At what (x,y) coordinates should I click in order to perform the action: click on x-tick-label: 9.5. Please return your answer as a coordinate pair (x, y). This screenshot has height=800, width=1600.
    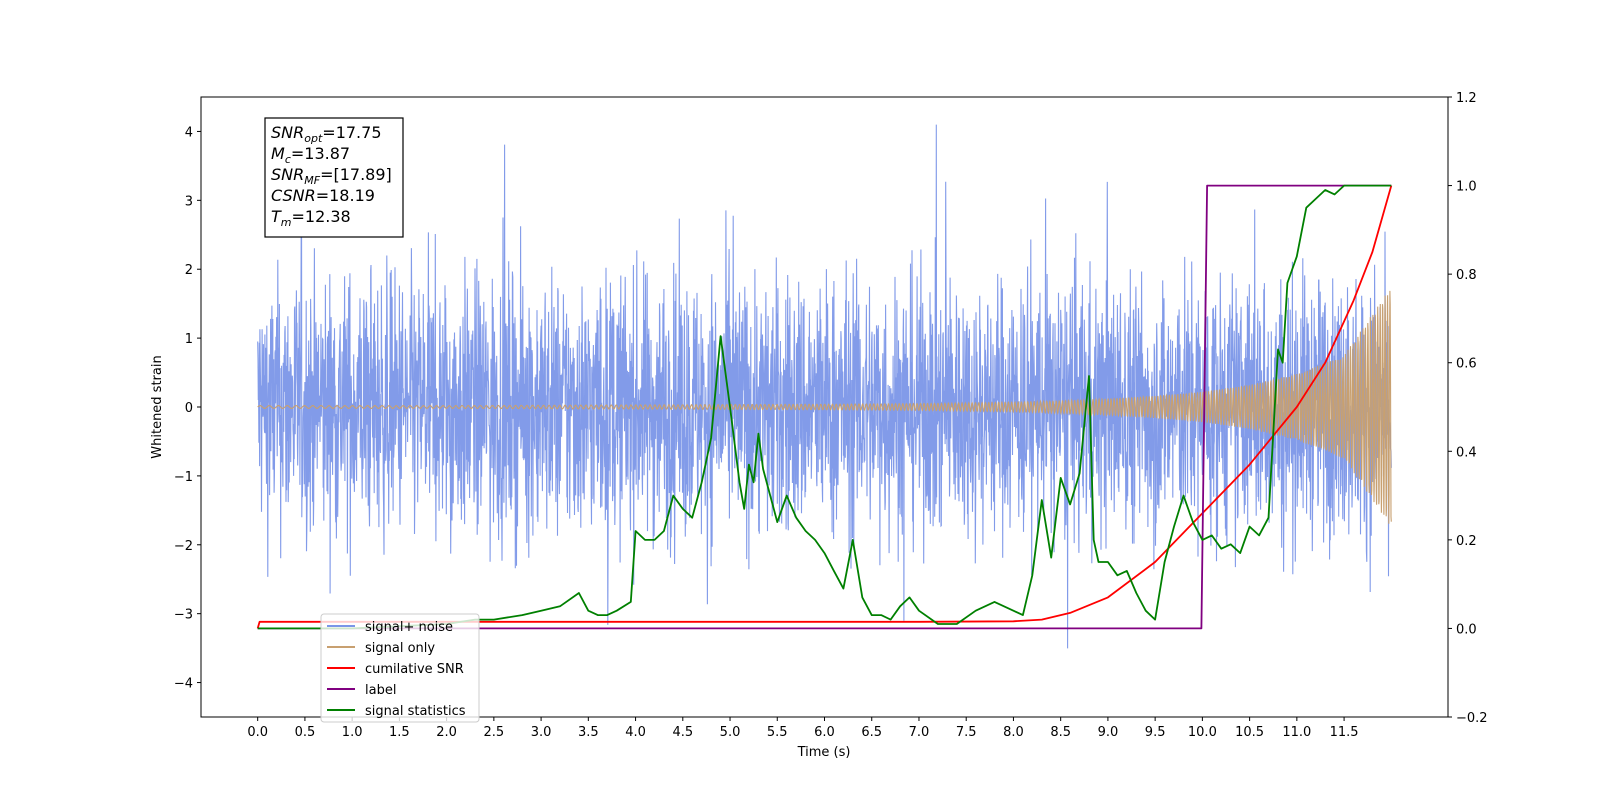
    Looking at the image, I should click on (1155, 732).